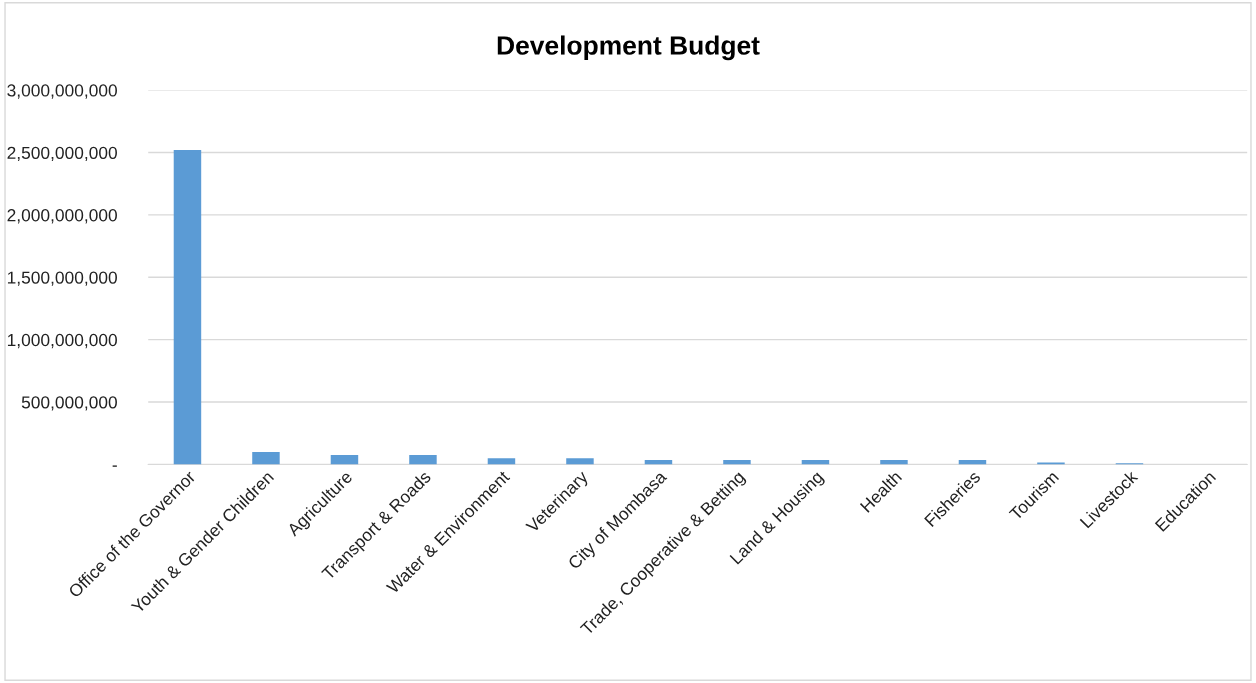 The width and height of the screenshot is (1256, 683). What do you see at coordinates (62, 154) in the screenshot?
I see `y-tick-label: 2,500,000,000` at bounding box center [62, 154].